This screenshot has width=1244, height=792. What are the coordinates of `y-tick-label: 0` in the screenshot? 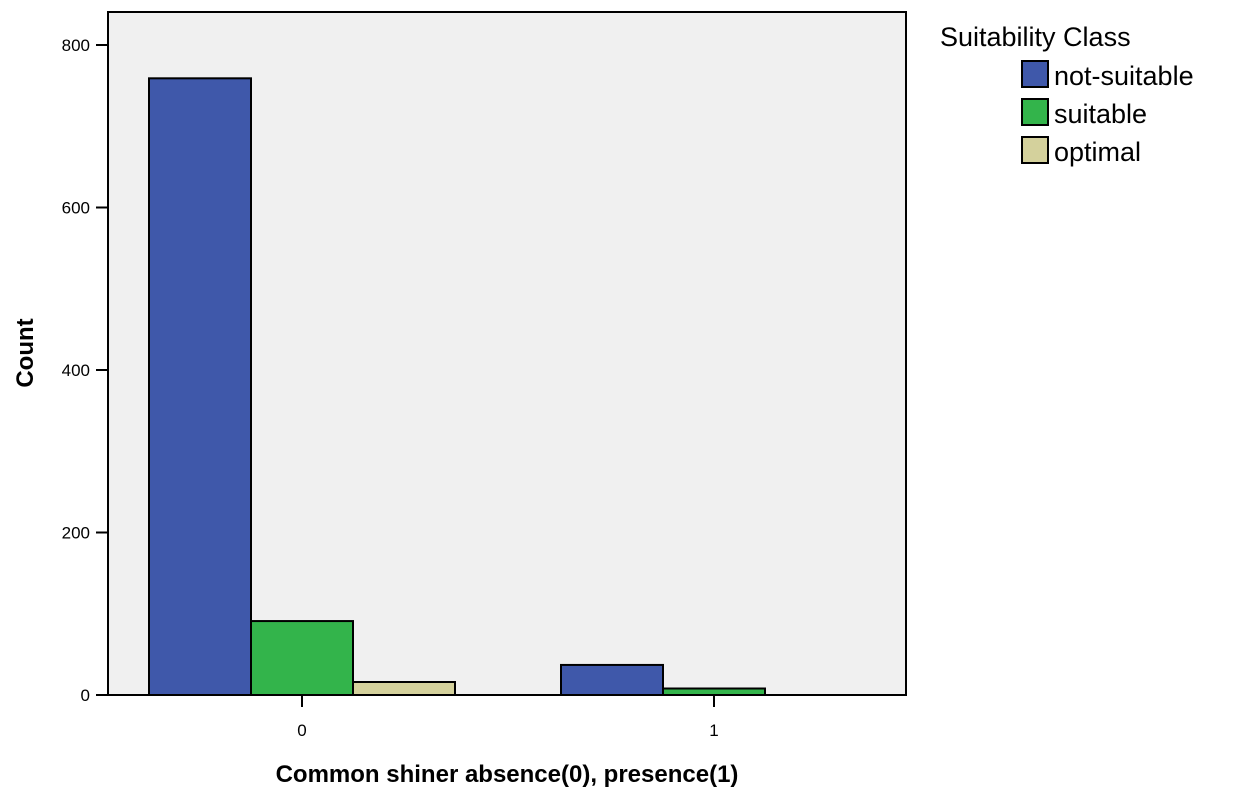 It's located at (85, 695).